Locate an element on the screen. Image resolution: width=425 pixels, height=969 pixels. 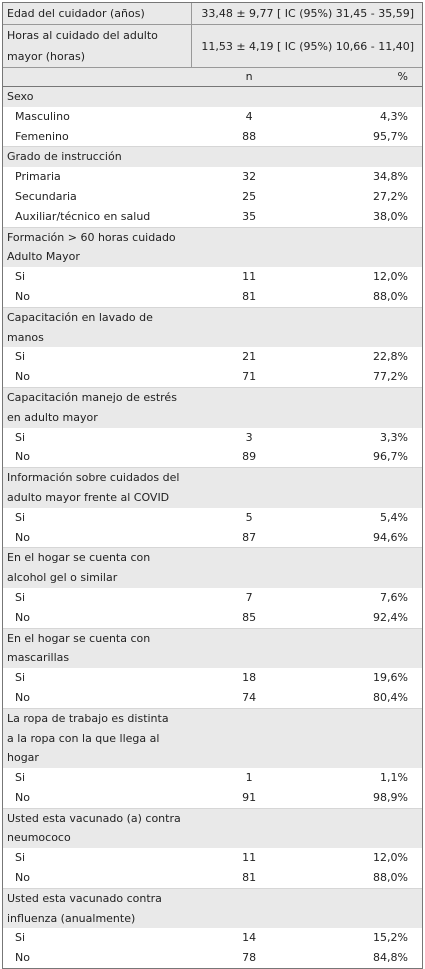
text: 77,2% is located at coordinates (390, 377).